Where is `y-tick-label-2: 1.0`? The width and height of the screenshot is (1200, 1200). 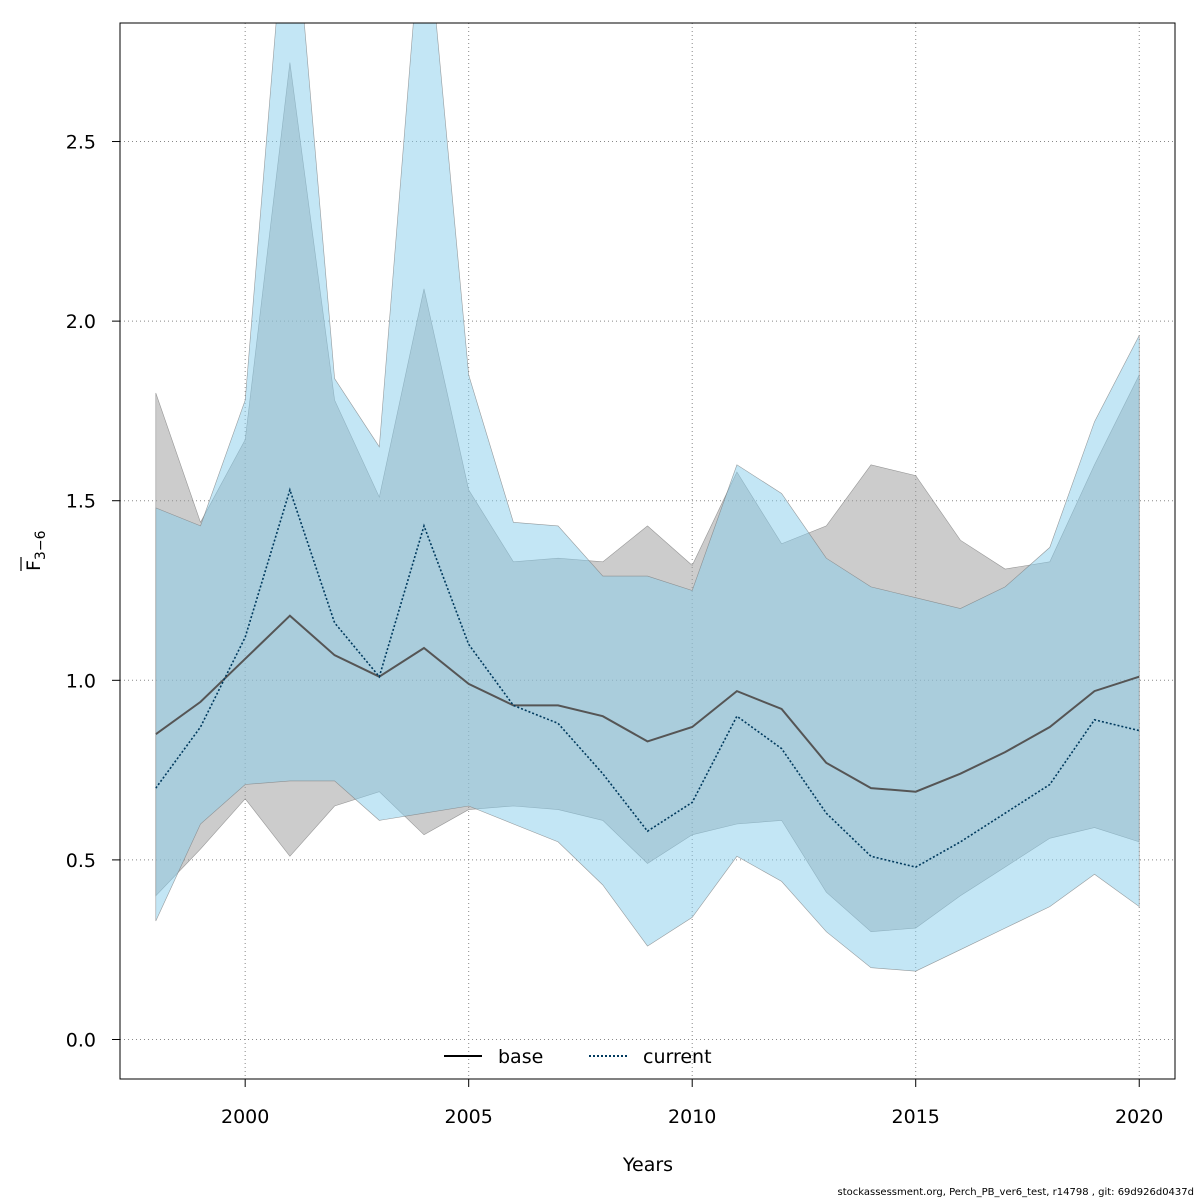
y-tick-label-2: 1.0 is located at coordinates (81, 681).